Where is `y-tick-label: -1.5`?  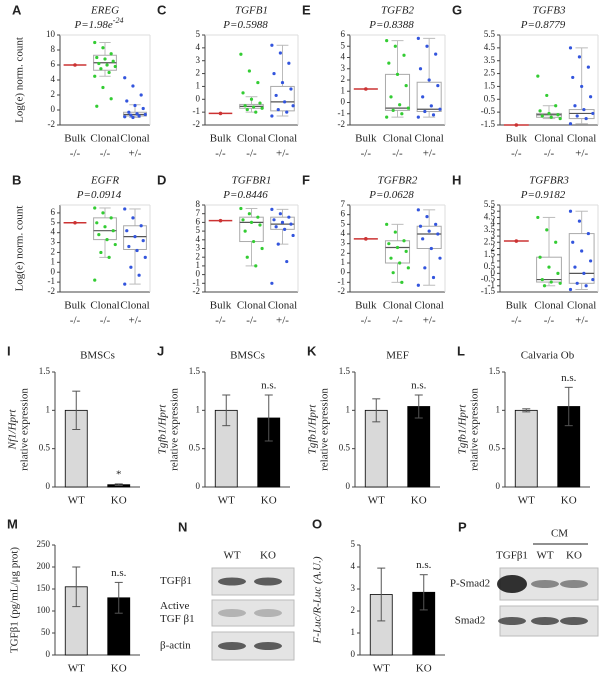
y-tick-label: -1.5 is located at coordinates (488, 291).